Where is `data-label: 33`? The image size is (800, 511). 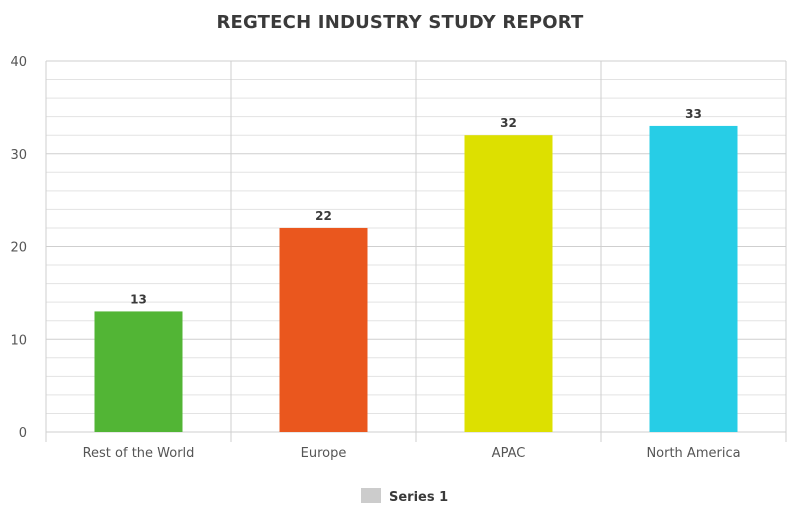
data-label: 33 is located at coordinates (693, 114).